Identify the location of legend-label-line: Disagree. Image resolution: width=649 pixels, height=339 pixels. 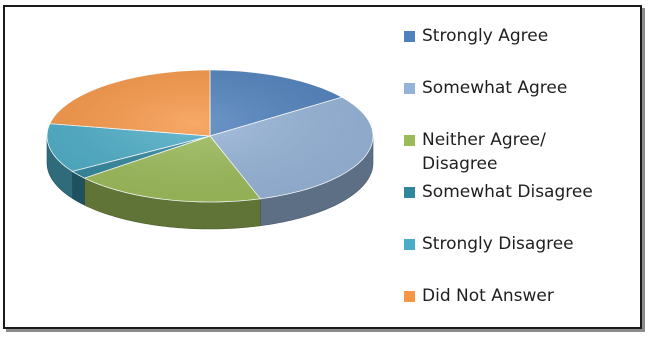
(460, 164).